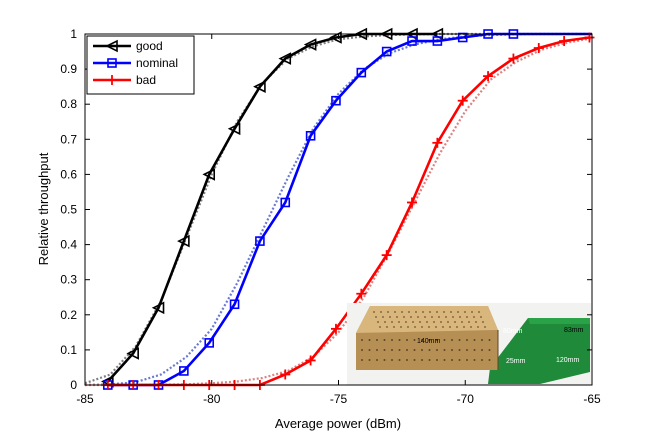 The width and height of the screenshot is (655, 440). I want to click on enclosure-holes, so click(426, 336).